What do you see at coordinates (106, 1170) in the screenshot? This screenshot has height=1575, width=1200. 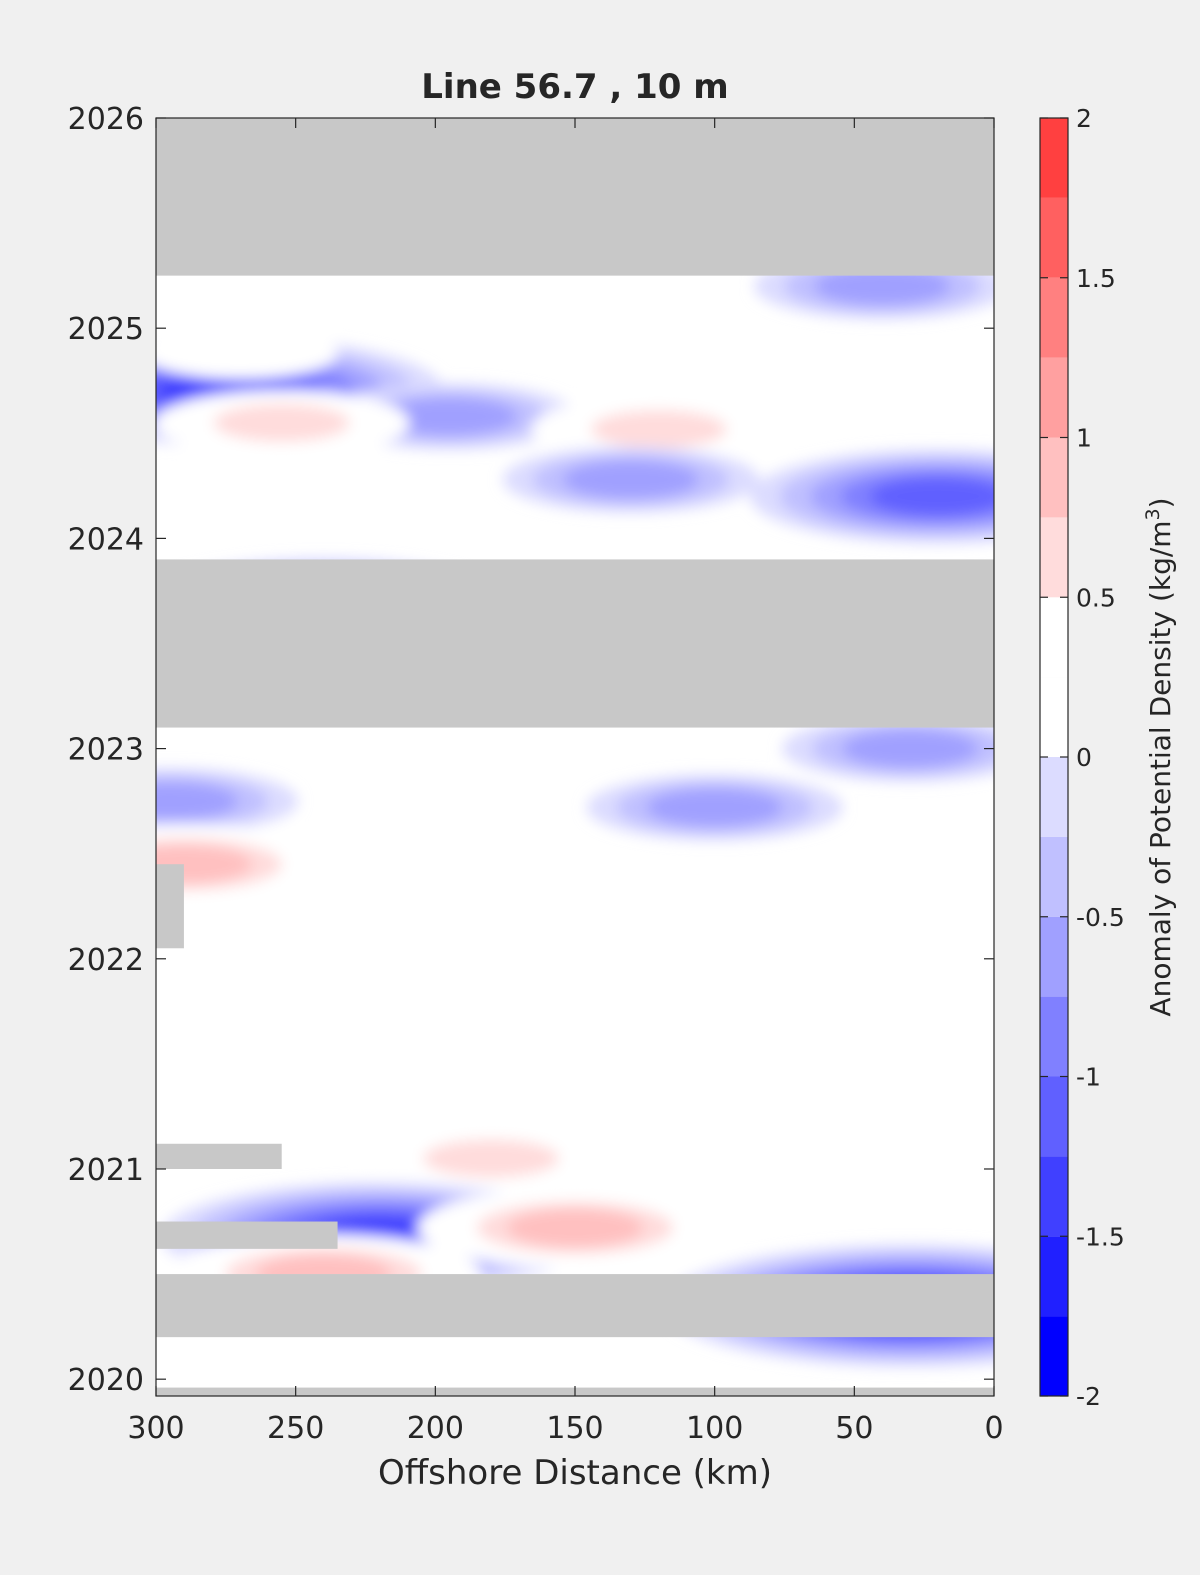 I see `y-tick-label: 2021` at bounding box center [106, 1170].